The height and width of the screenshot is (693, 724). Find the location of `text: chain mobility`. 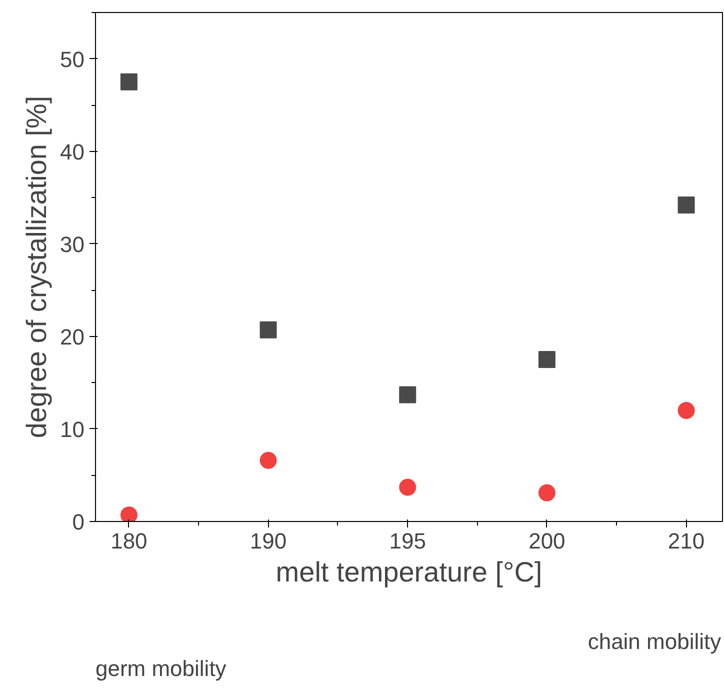

text: chain mobility is located at coordinates (655, 641).